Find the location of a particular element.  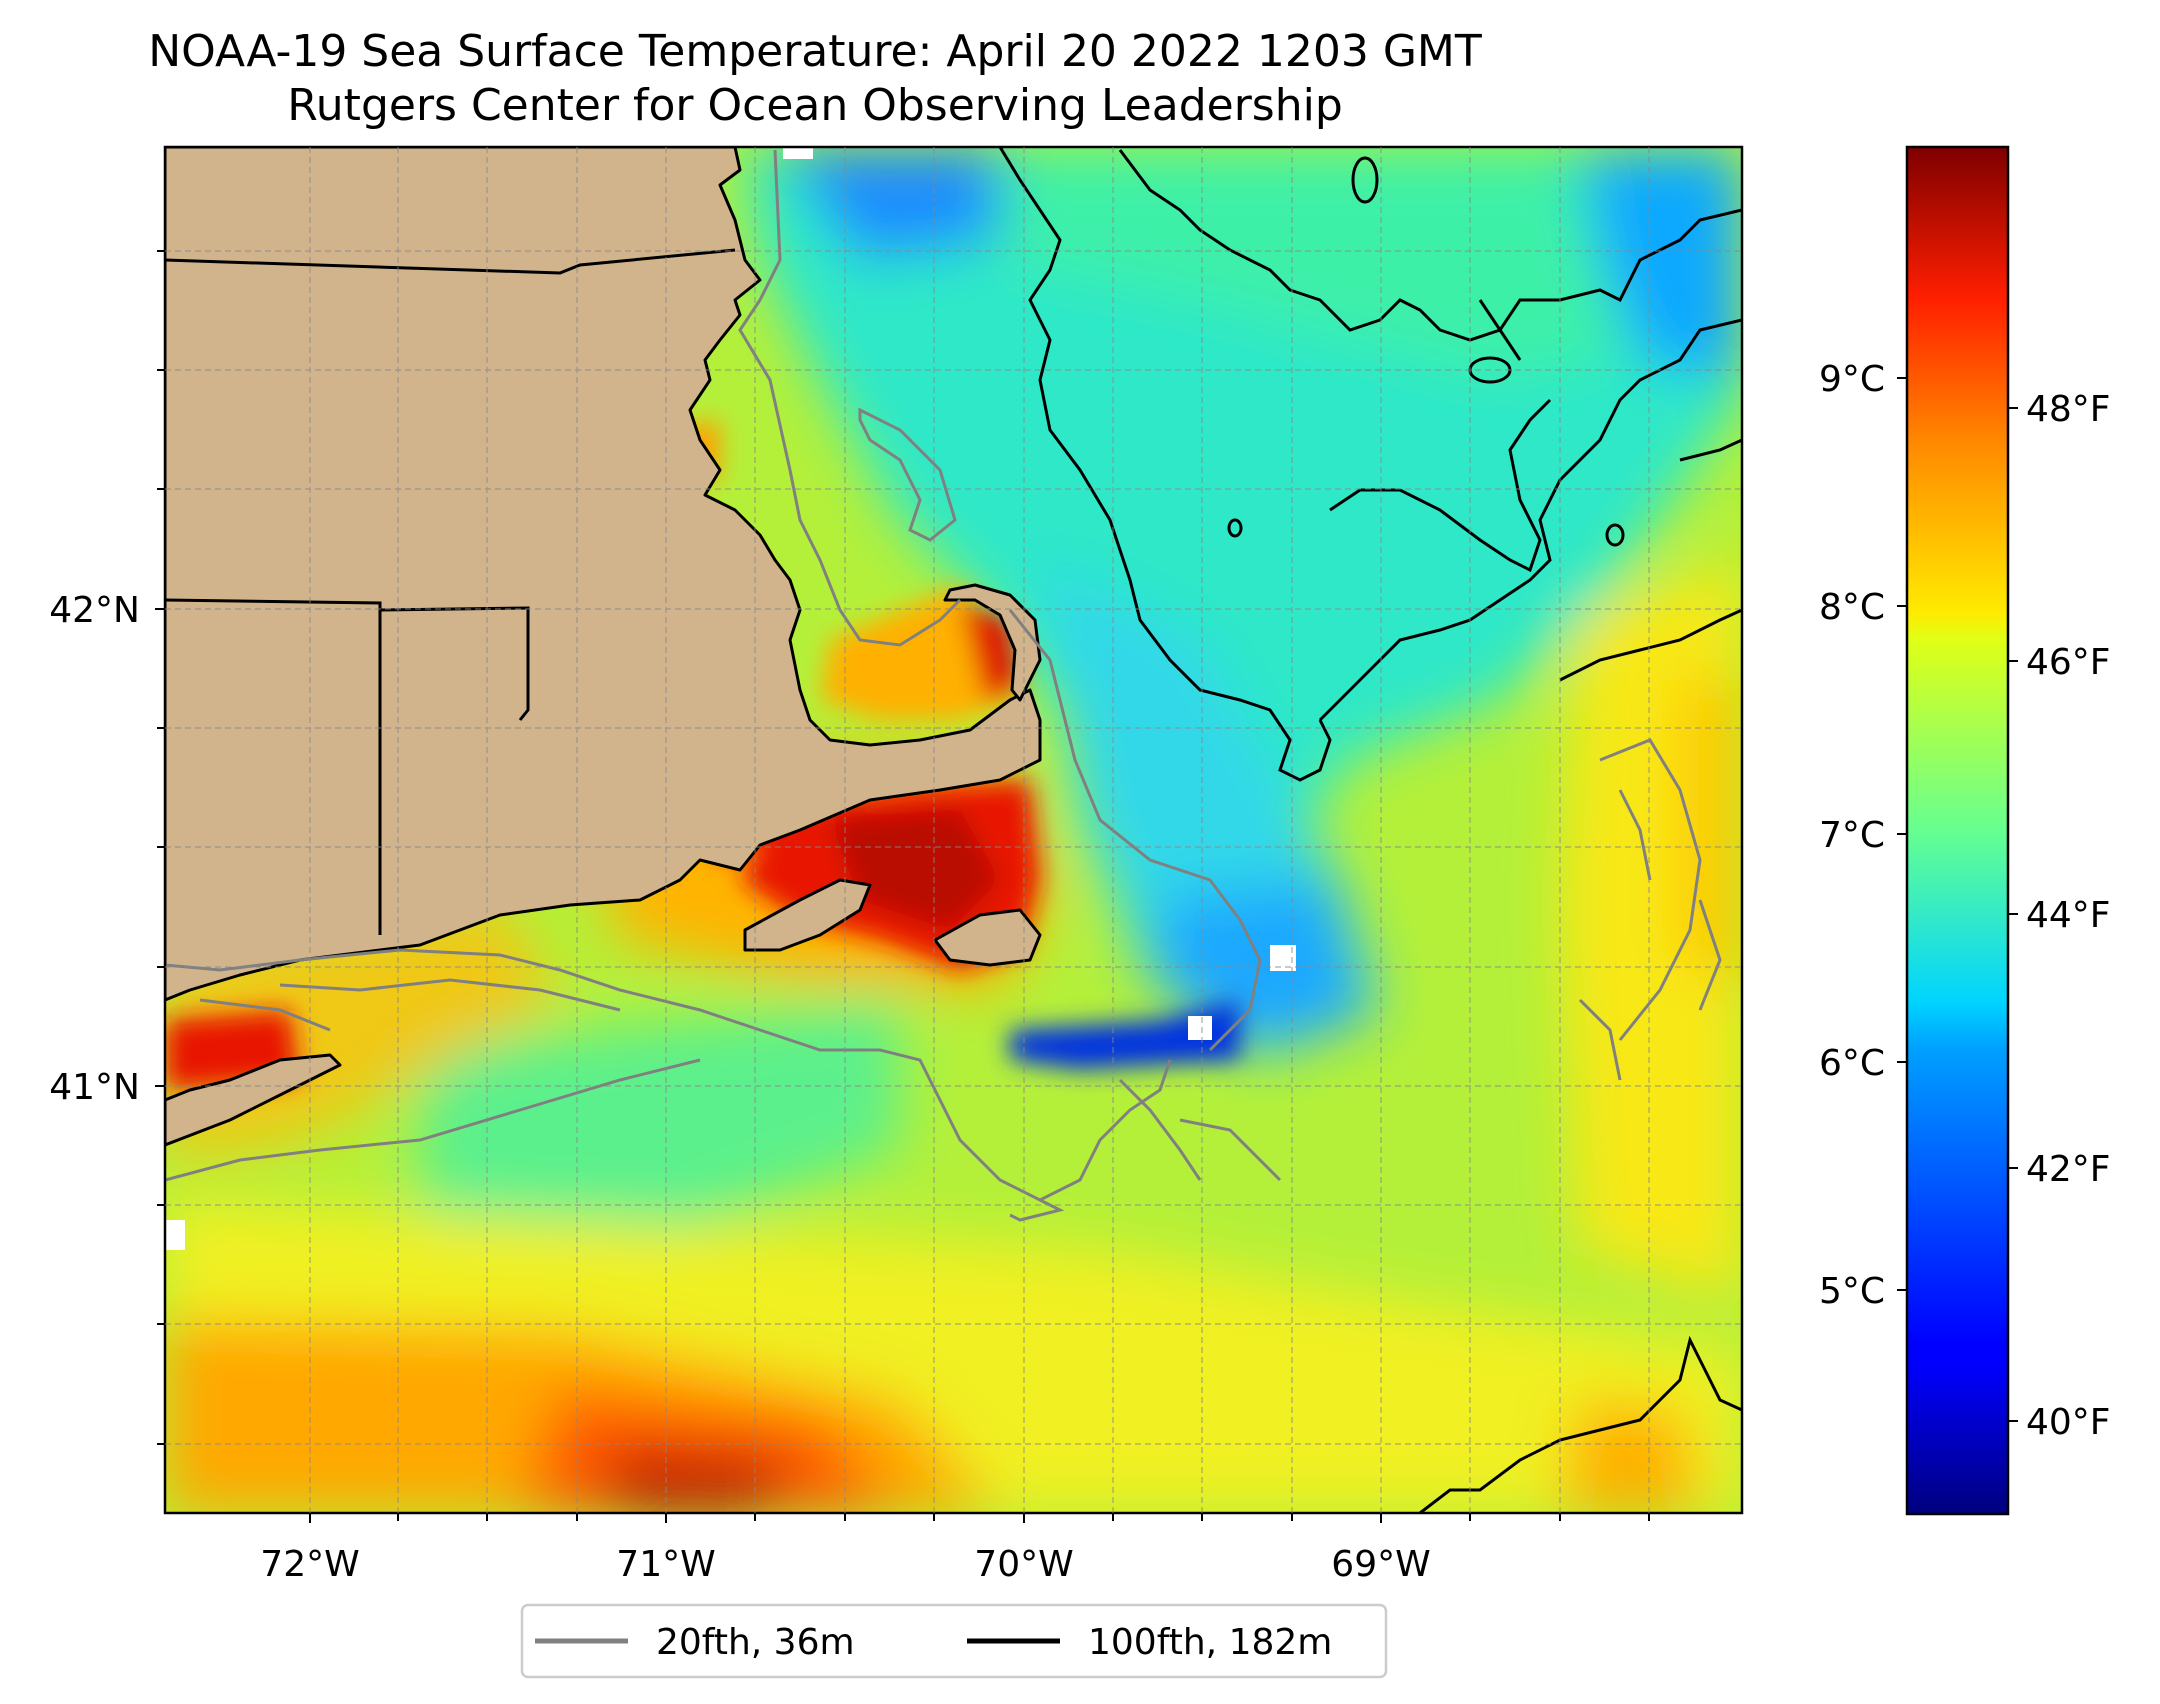

y-tick-label: 41°N is located at coordinates (94, 1087).